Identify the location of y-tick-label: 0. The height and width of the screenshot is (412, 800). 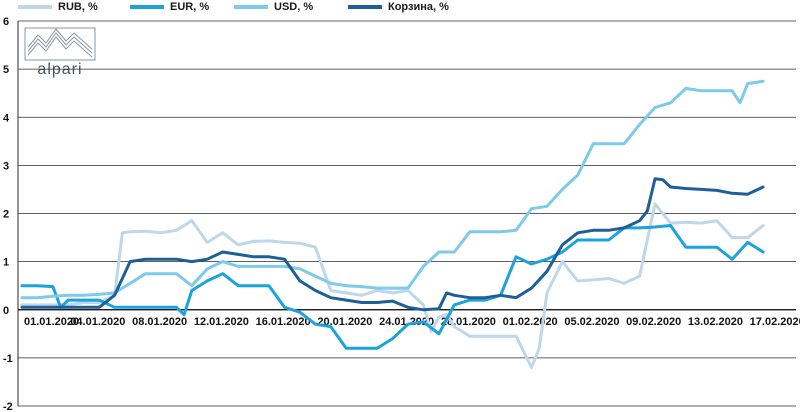
(6, 311).